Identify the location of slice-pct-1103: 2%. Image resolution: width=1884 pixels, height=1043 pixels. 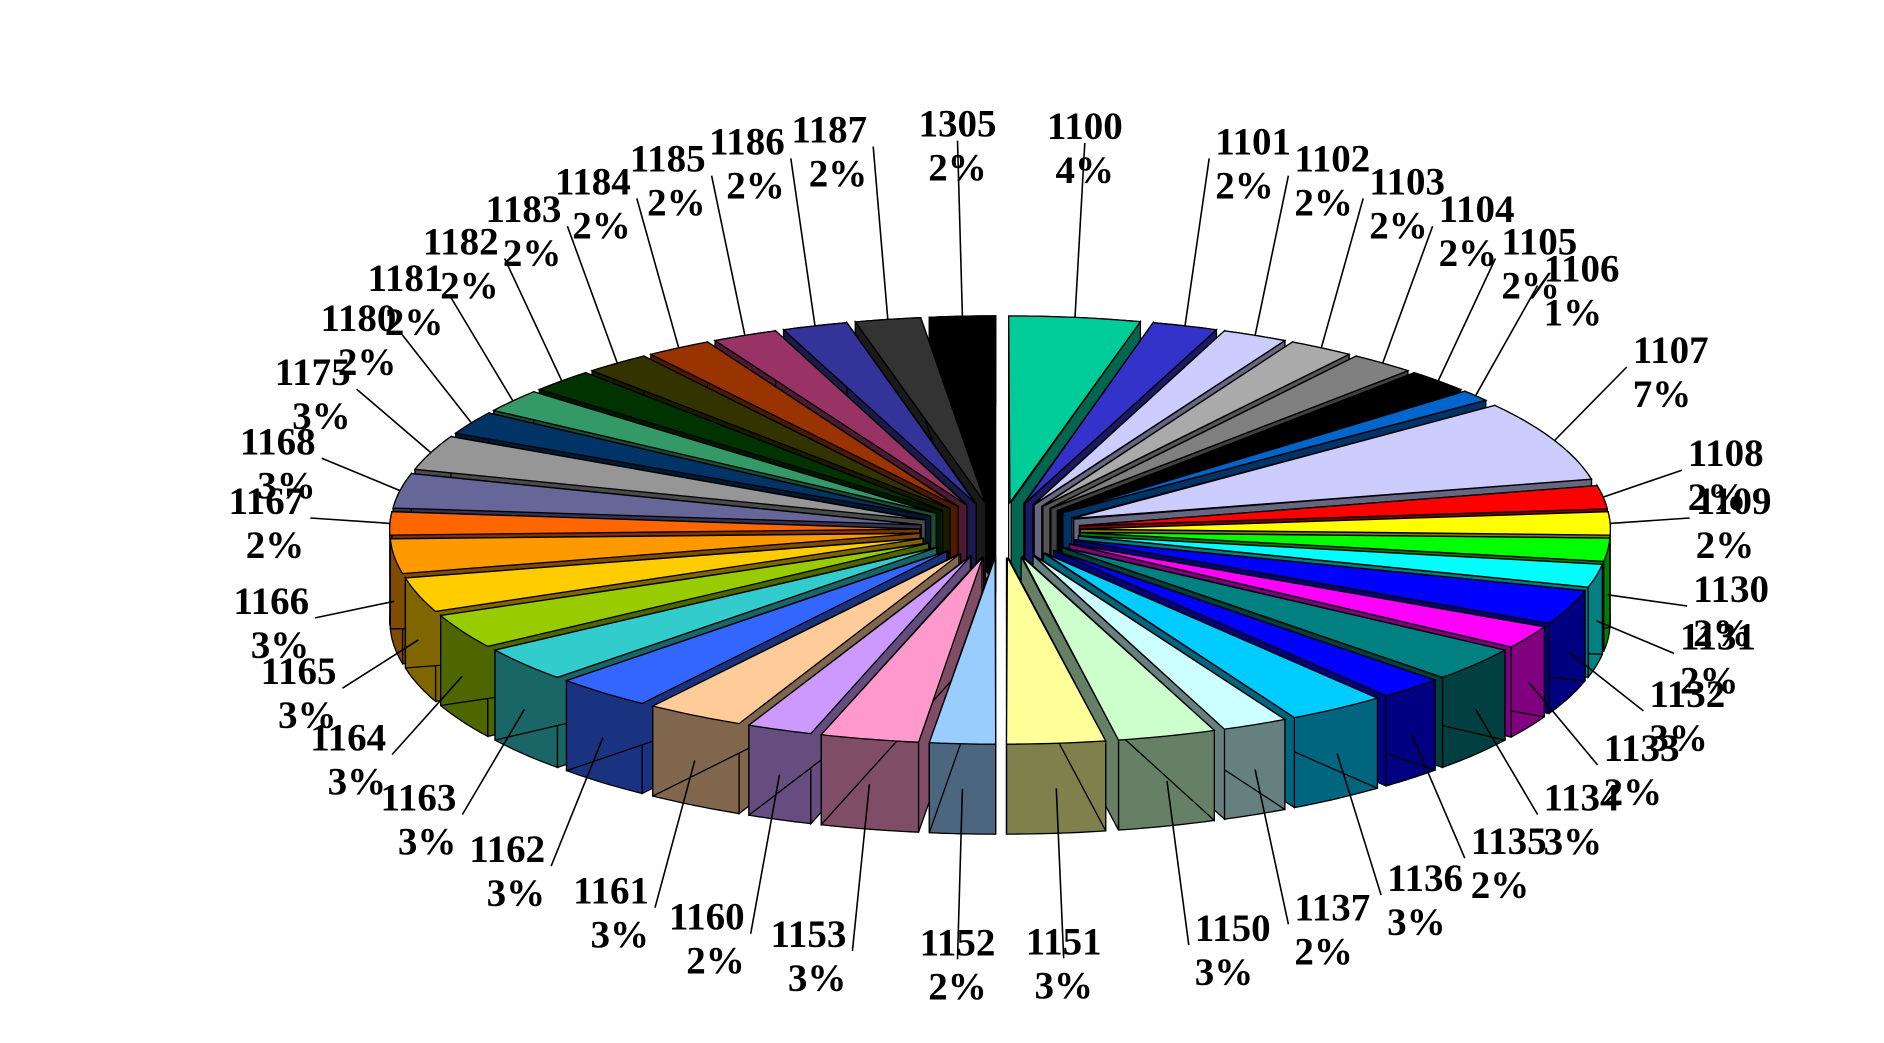
(1398, 225).